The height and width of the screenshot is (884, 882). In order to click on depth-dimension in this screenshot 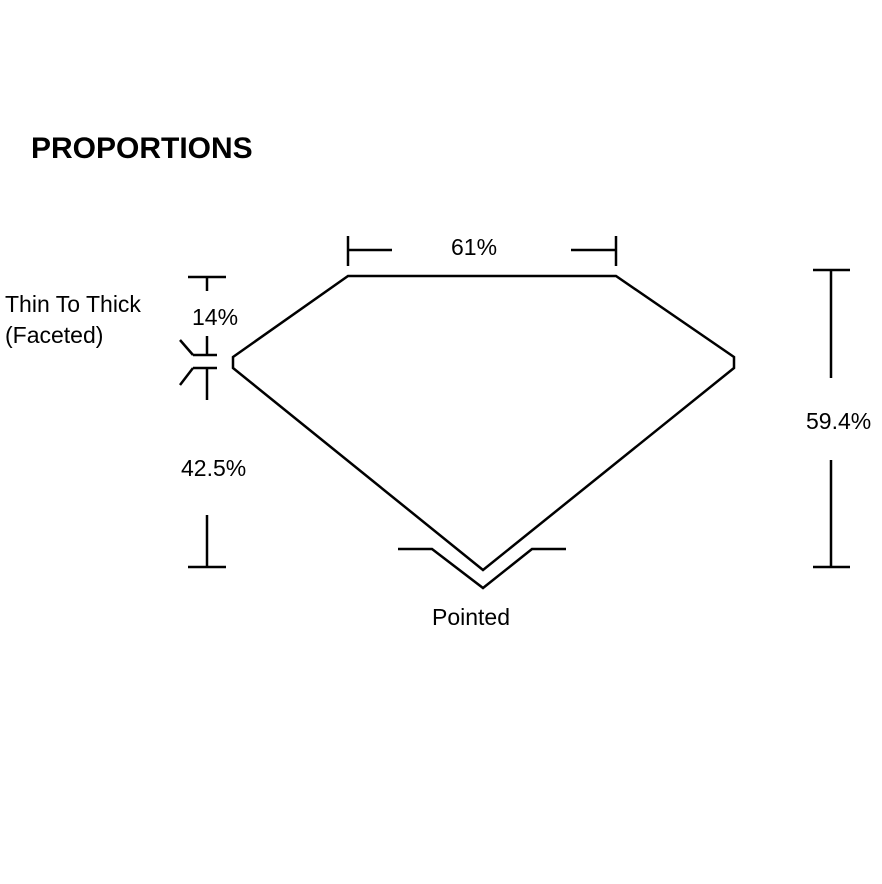, I will do `click(831, 418)`.